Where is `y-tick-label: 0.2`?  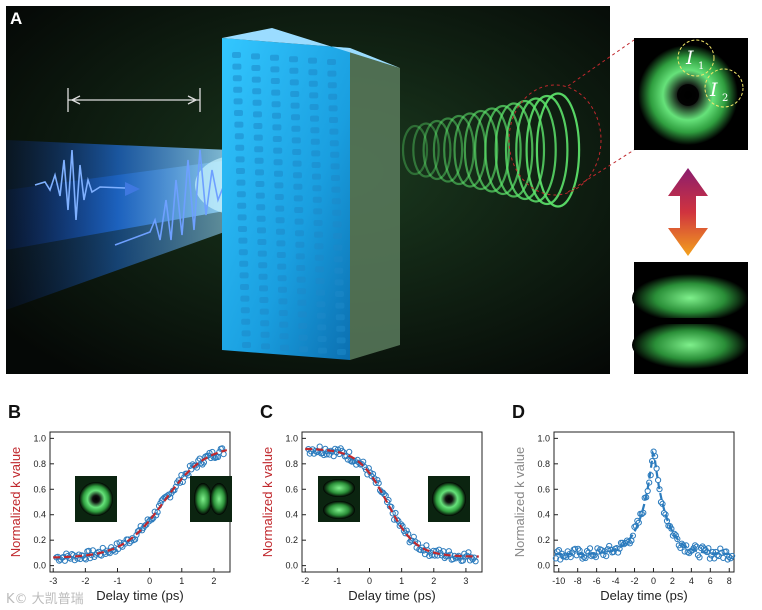
y-tick-label: 0.2 is located at coordinates (39, 540).